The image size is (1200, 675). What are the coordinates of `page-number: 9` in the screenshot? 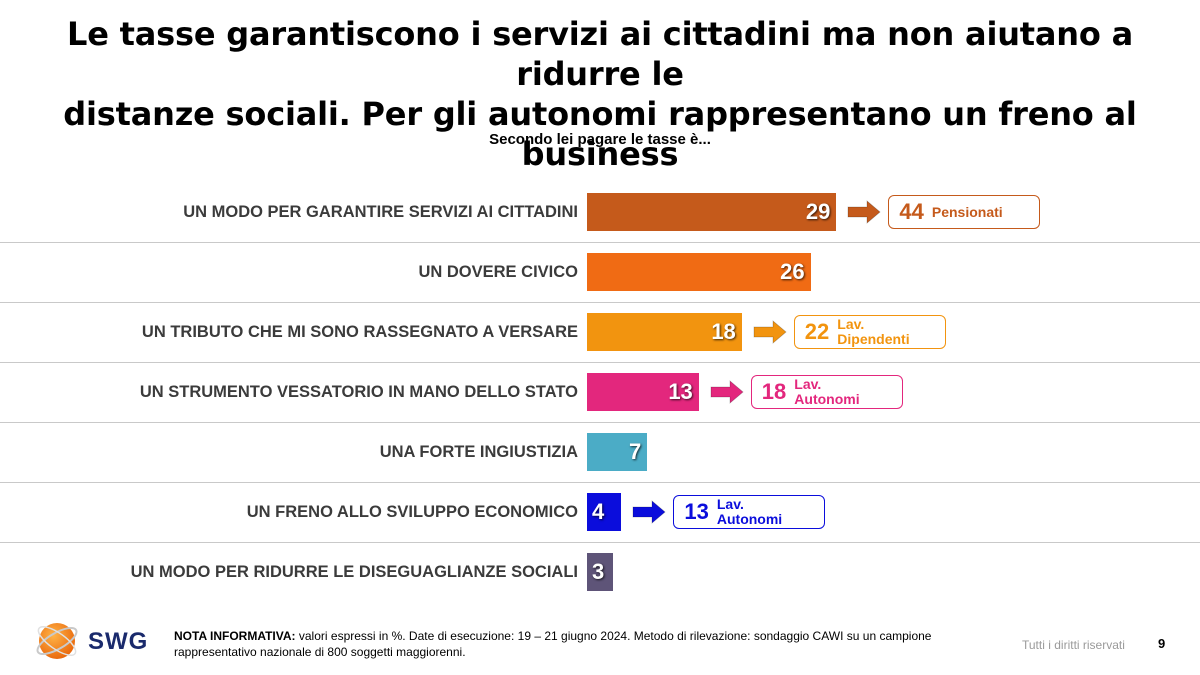 It's located at (1162, 643).